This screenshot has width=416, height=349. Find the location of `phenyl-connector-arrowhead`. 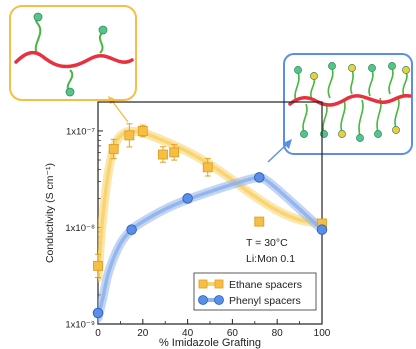

phenyl-connector-arrowhead is located at coordinates (287, 144).